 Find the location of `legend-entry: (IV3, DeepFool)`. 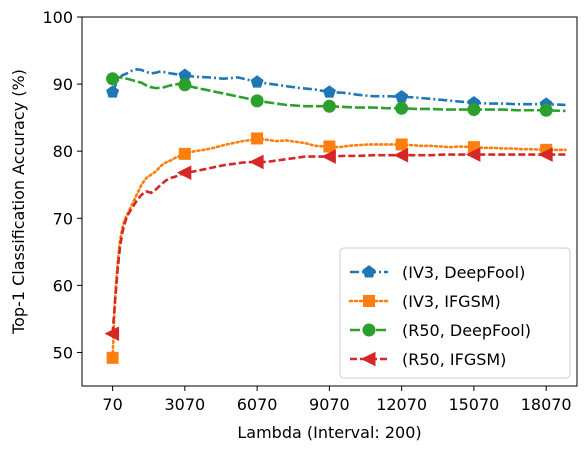

legend-entry: (IV3, DeepFool) is located at coordinates (437, 272).